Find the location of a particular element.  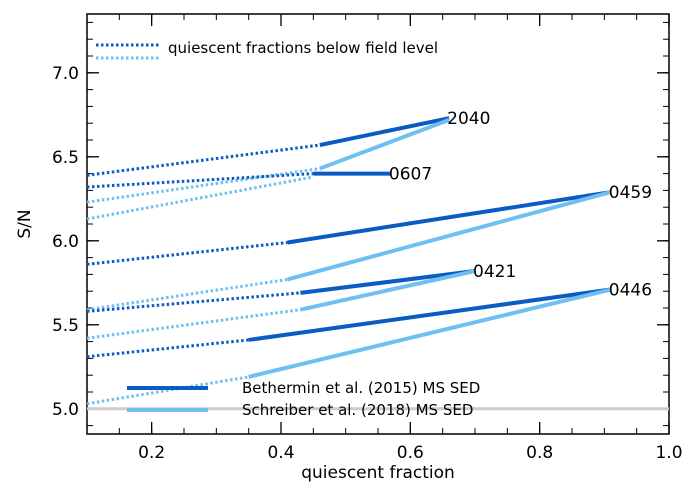

cluster-label: 0607 is located at coordinates (410, 175).